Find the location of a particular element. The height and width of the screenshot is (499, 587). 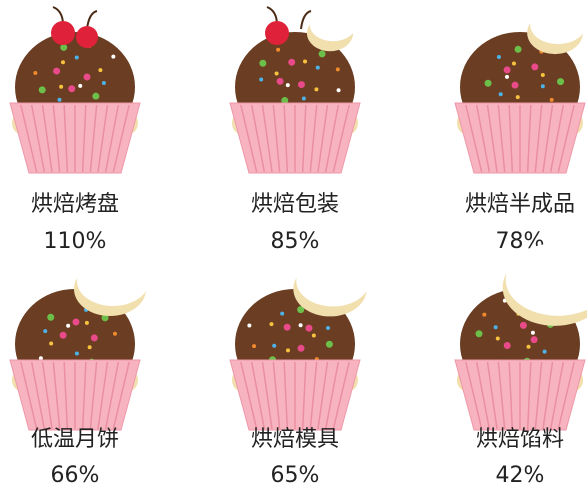

category-label: 烘焙包装 is located at coordinates (295, 204).